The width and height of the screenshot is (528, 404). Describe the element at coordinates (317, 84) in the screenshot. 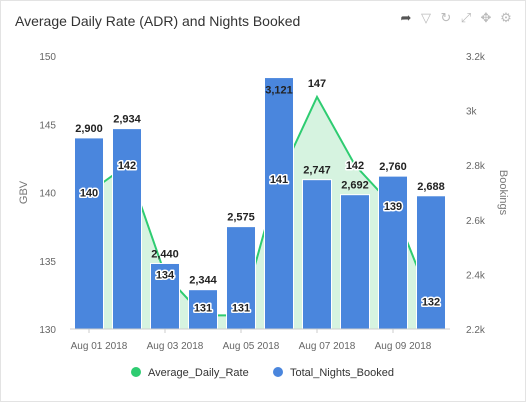

I see `adr-value-label: 147` at that location.